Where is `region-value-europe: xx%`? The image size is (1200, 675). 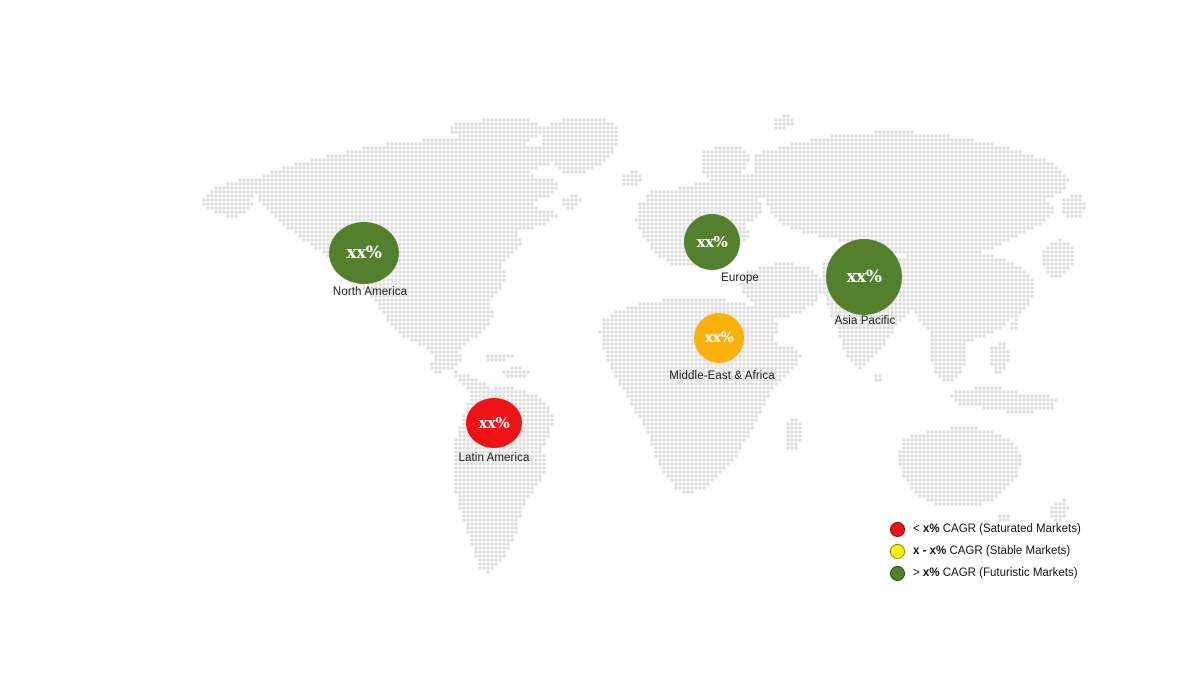 region-value-europe: xx% is located at coordinates (712, 241).